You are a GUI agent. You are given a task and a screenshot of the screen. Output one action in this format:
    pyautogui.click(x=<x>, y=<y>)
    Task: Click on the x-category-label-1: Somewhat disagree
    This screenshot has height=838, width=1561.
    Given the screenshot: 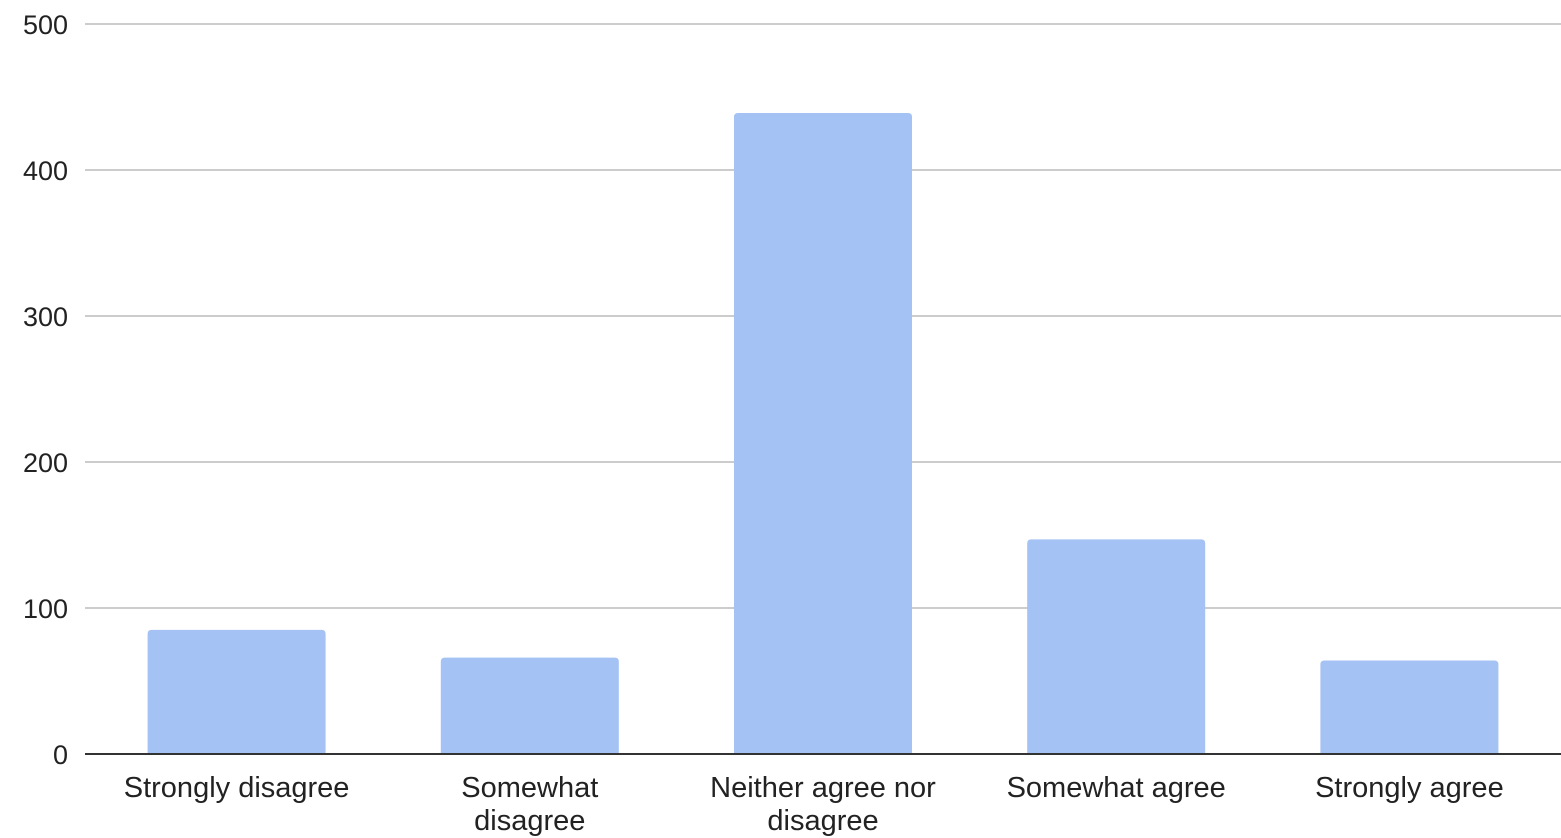 What is the action you would take?
    pyautogui.click(x=529, y=804)
    